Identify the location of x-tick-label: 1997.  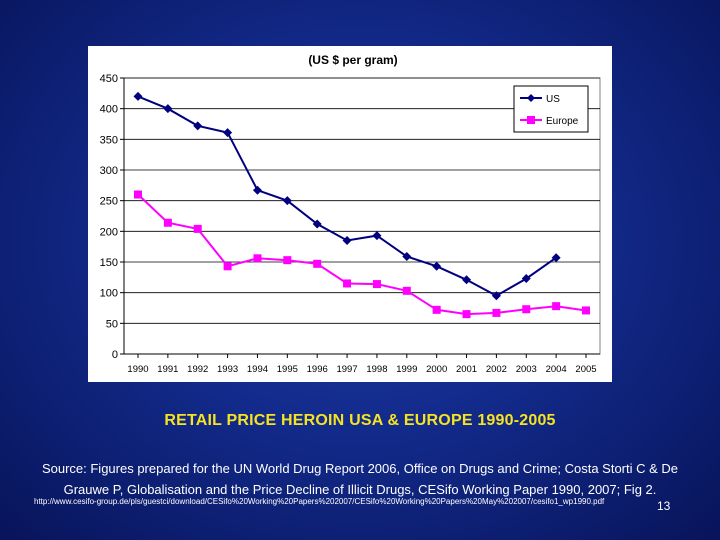
(346, 369).